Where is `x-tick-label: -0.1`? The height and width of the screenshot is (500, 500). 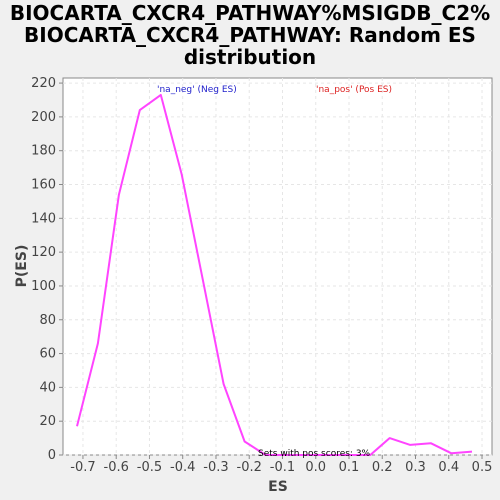 x-tick-label: -0.1 is located at coordinates (282, 467).